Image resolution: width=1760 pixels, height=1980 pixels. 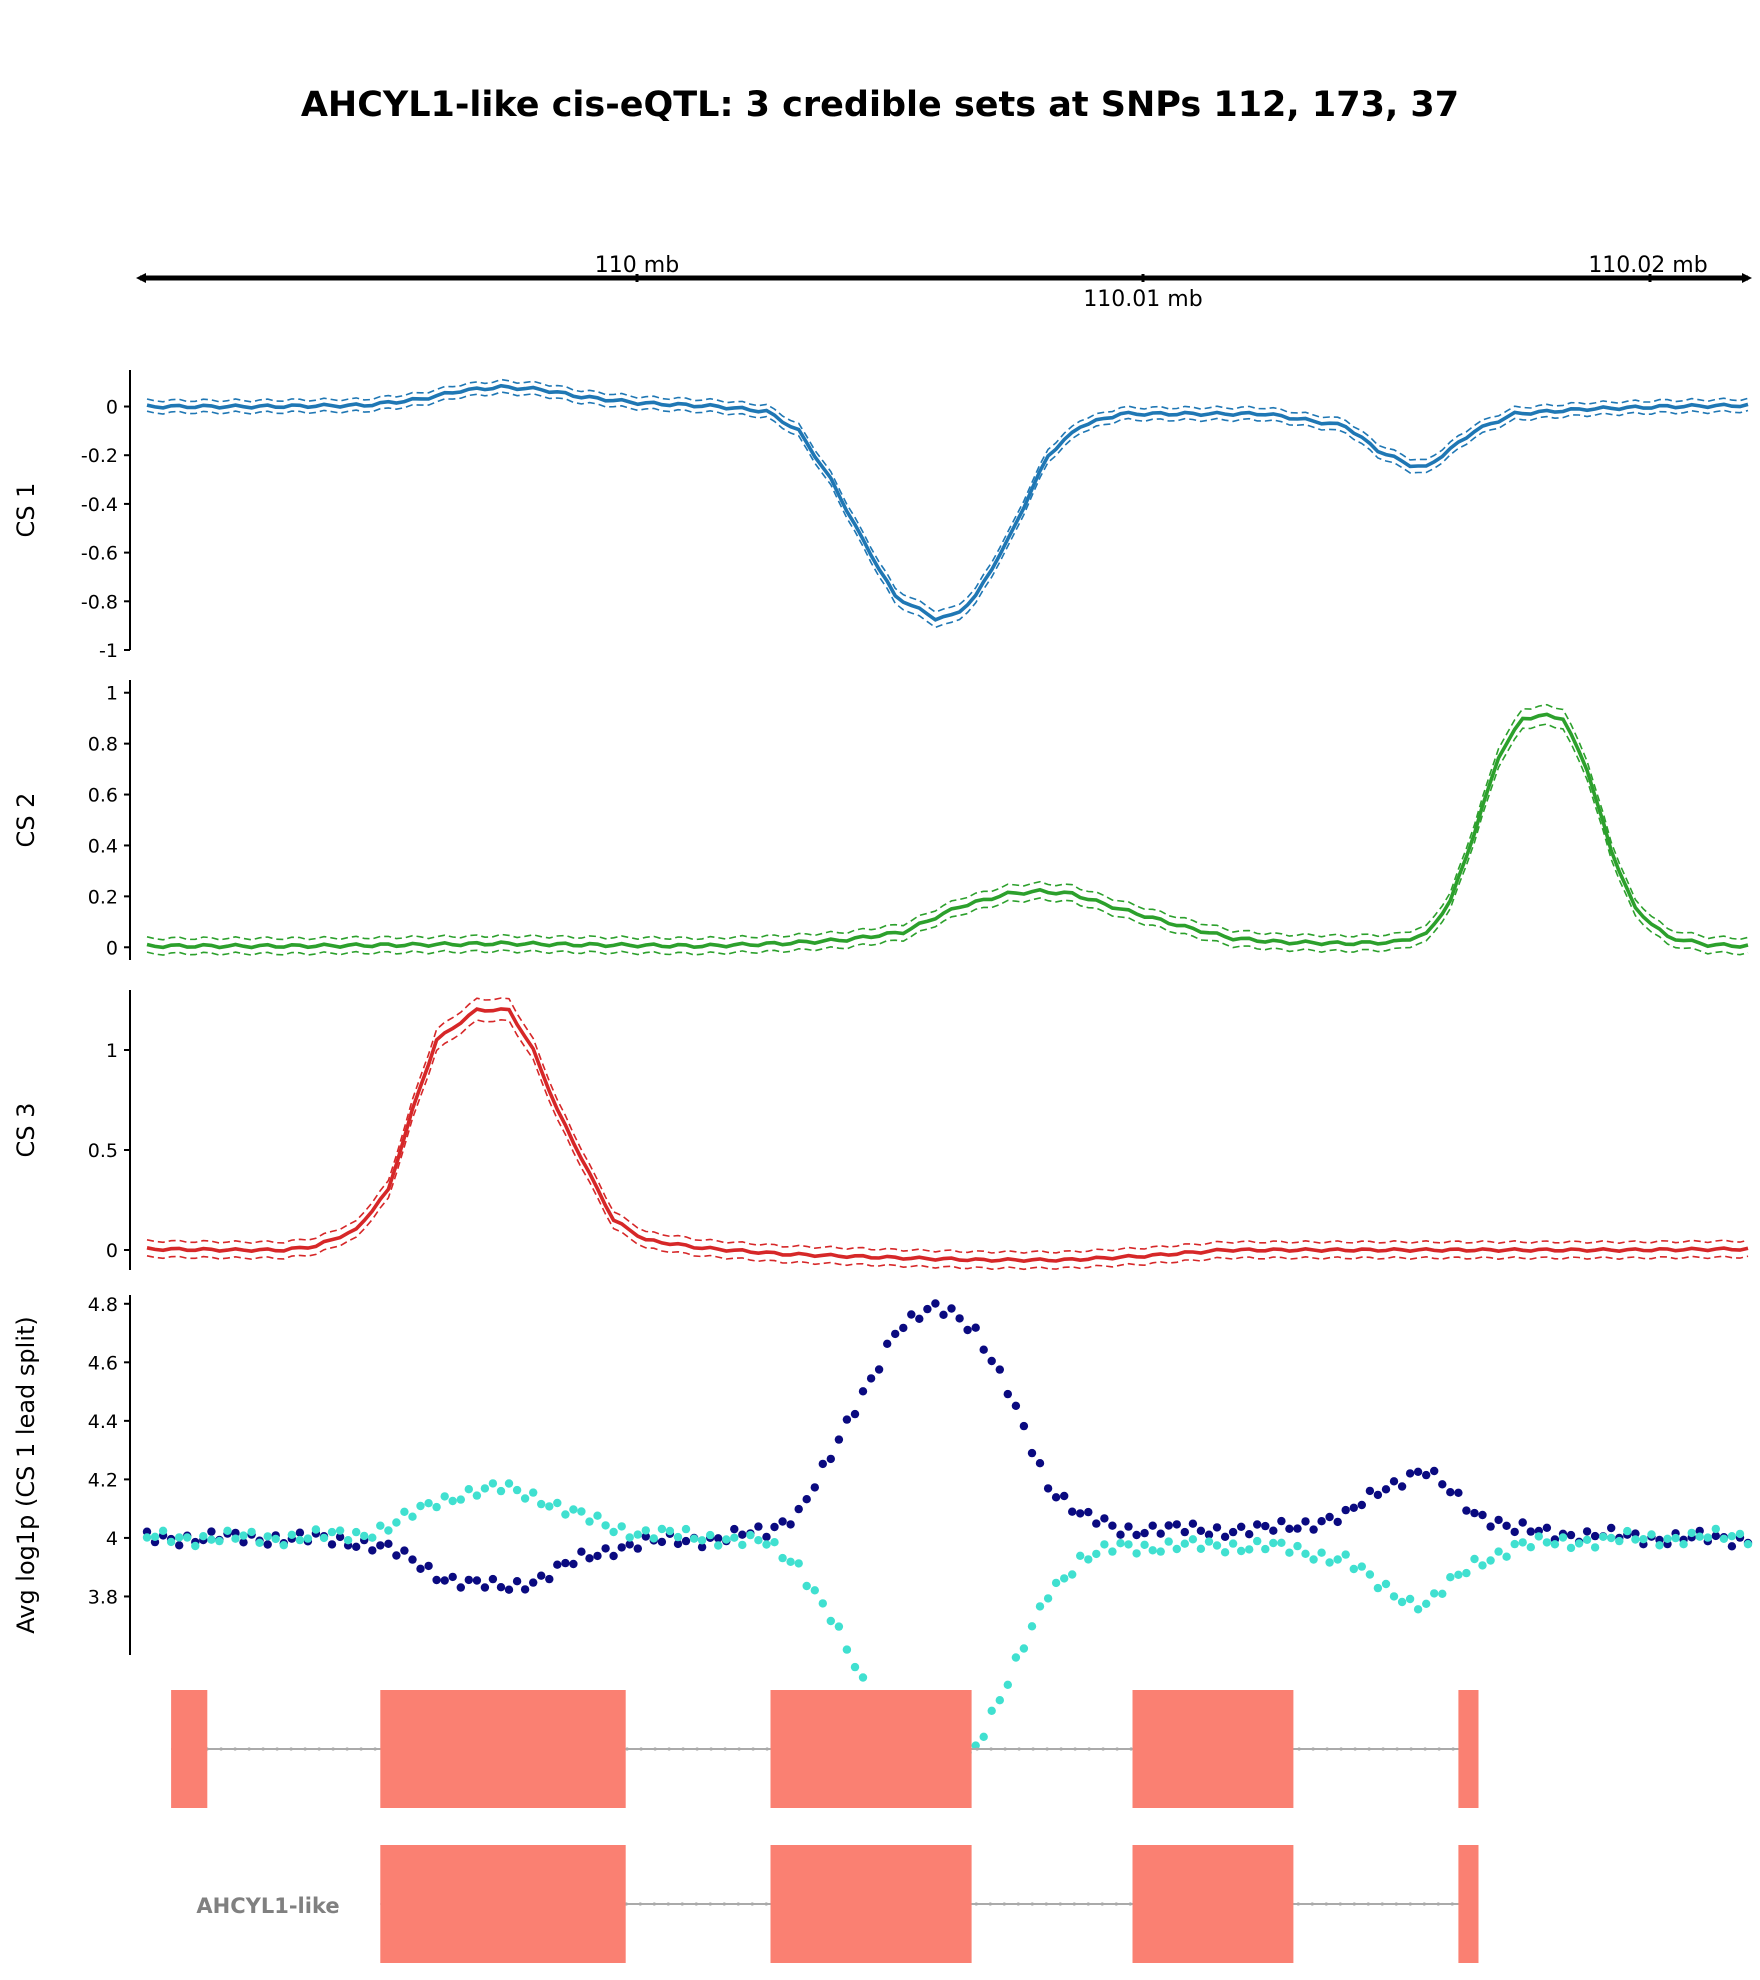 I want to click on genomic-ruler: 110 mb 110.01 mb 110.02 mb, so click(x=944, y=282).